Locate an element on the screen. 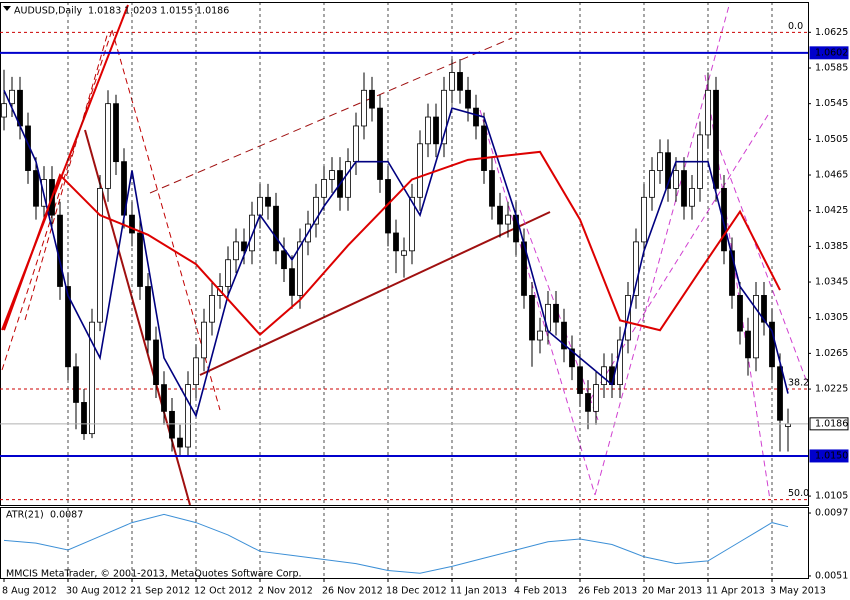  trendline is located at coordinates (375, 293).